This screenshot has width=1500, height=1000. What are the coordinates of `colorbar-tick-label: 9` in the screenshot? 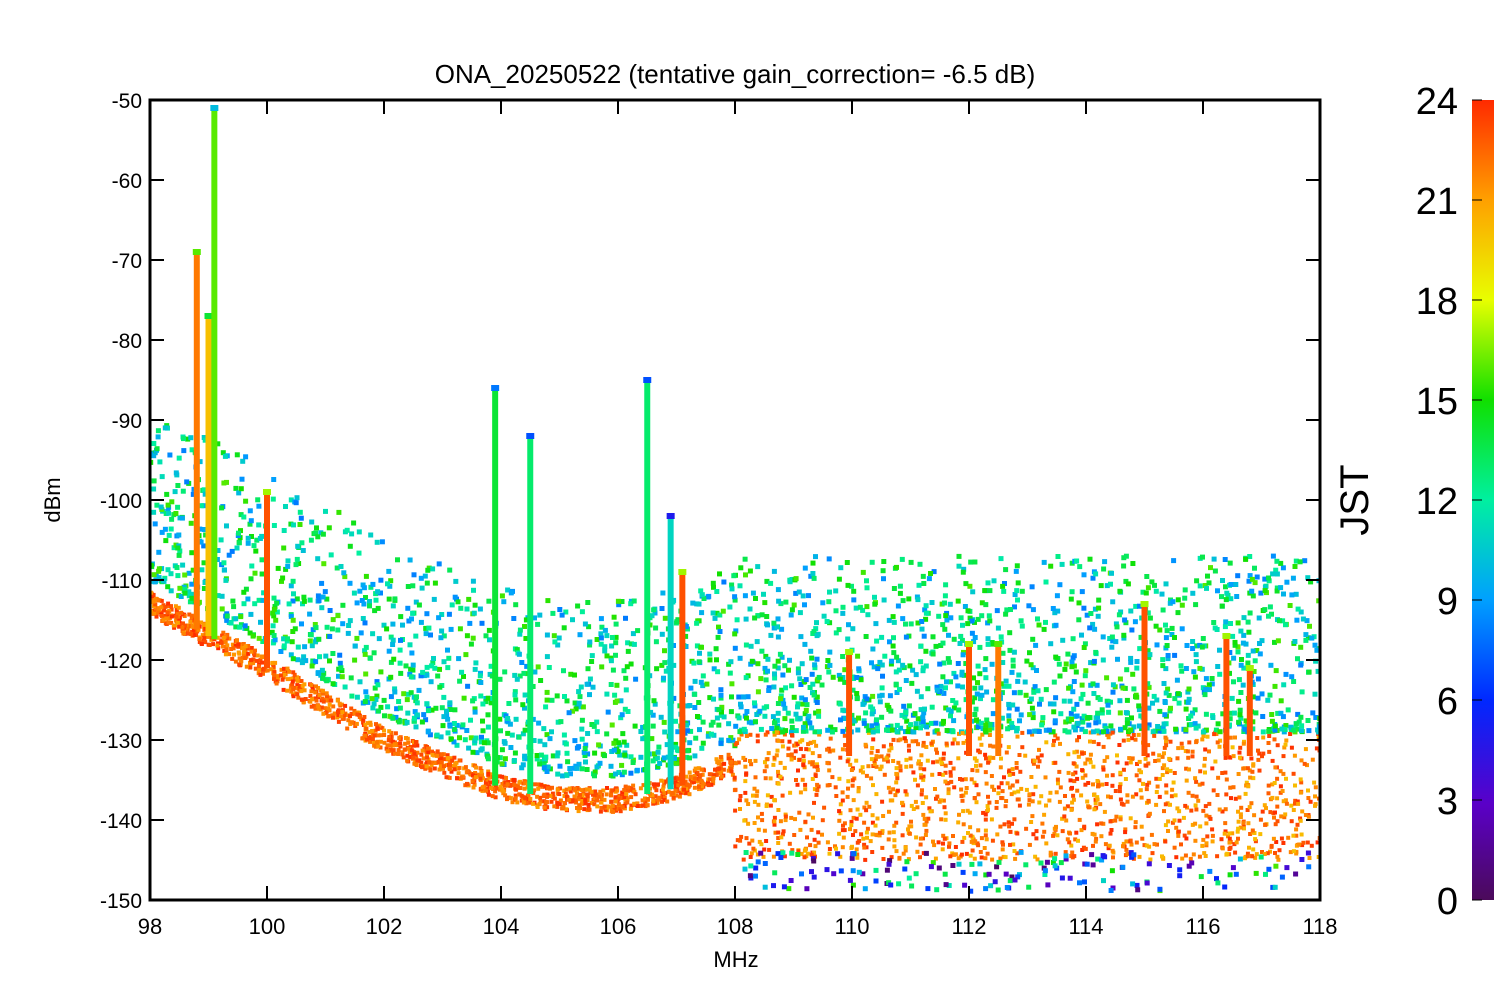 It's located at (1447, 602).